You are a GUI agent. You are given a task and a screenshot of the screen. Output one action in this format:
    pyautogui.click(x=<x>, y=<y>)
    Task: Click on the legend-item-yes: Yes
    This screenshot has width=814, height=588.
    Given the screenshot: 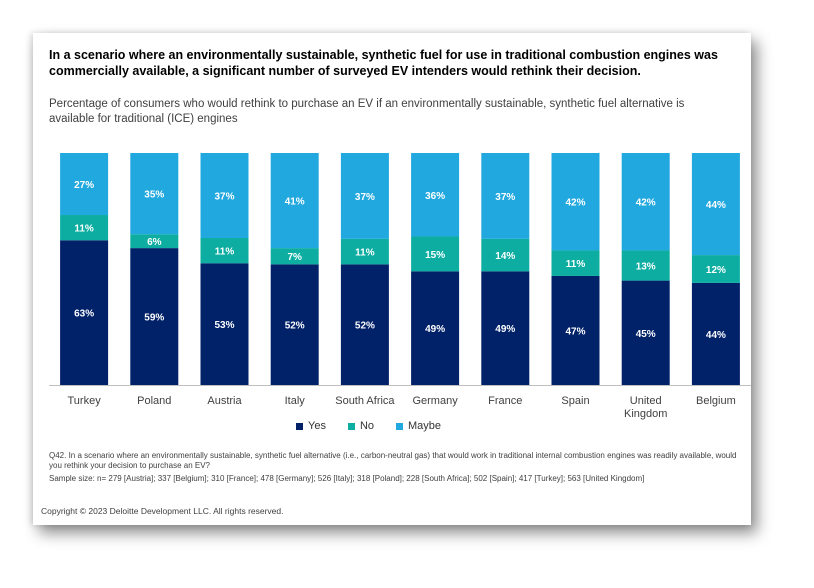 What is the action you would take?
    pyautogui.click(x=311, y=426)
    